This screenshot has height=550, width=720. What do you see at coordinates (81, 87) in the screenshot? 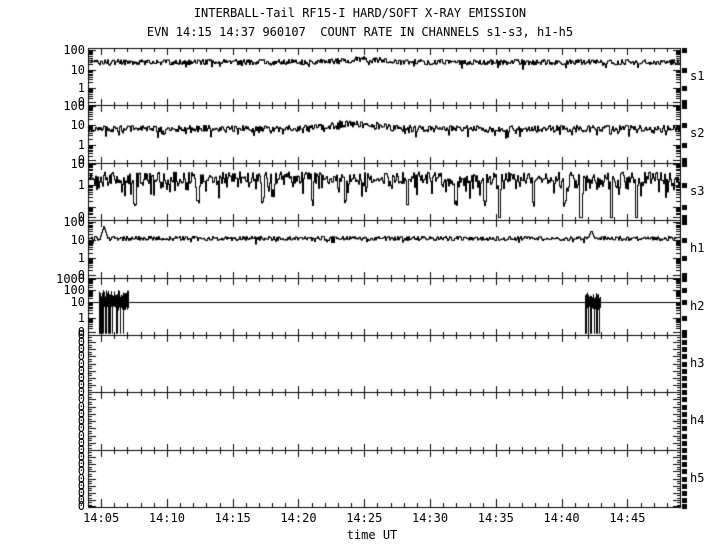
I see `y-tick-label-s1: 1` at bounding box center [81, 87].